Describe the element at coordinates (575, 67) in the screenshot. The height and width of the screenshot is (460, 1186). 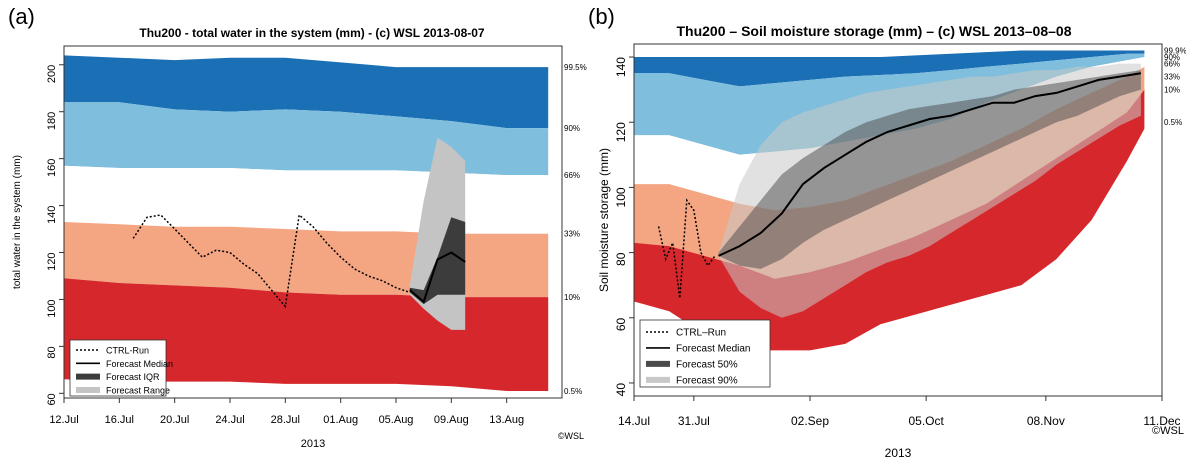
I see `percentile-label: 99.5%` at that location.